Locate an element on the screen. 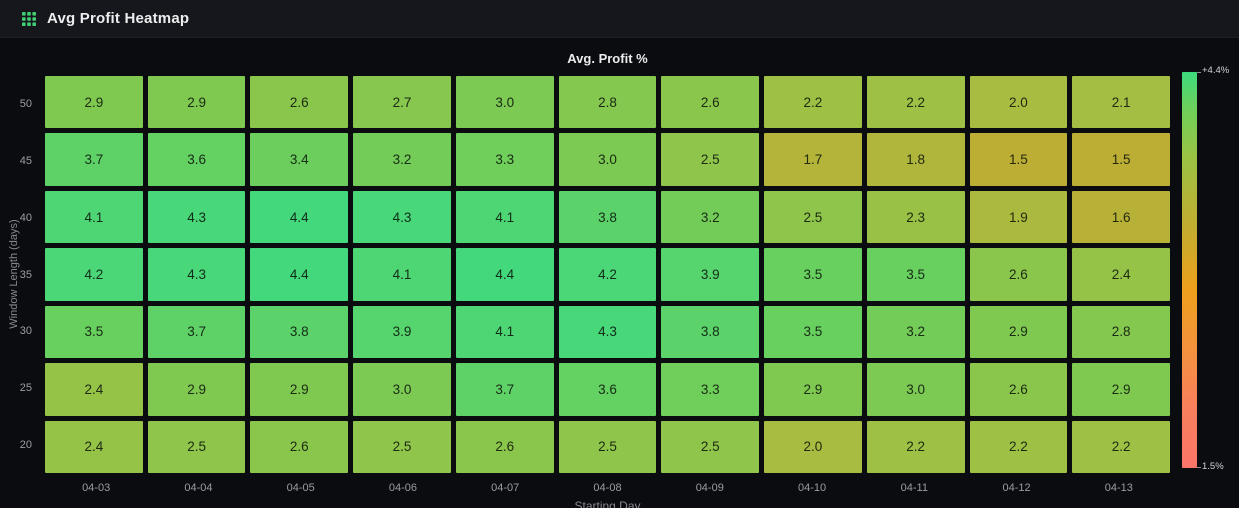  colorbar-max-label: +4.4% is located at coordinates (1216, 70).